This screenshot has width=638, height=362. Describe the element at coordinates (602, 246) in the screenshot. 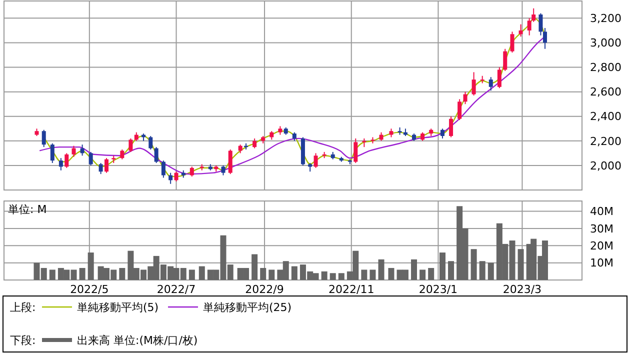

I see `y-tick-label: 20M` at that location.